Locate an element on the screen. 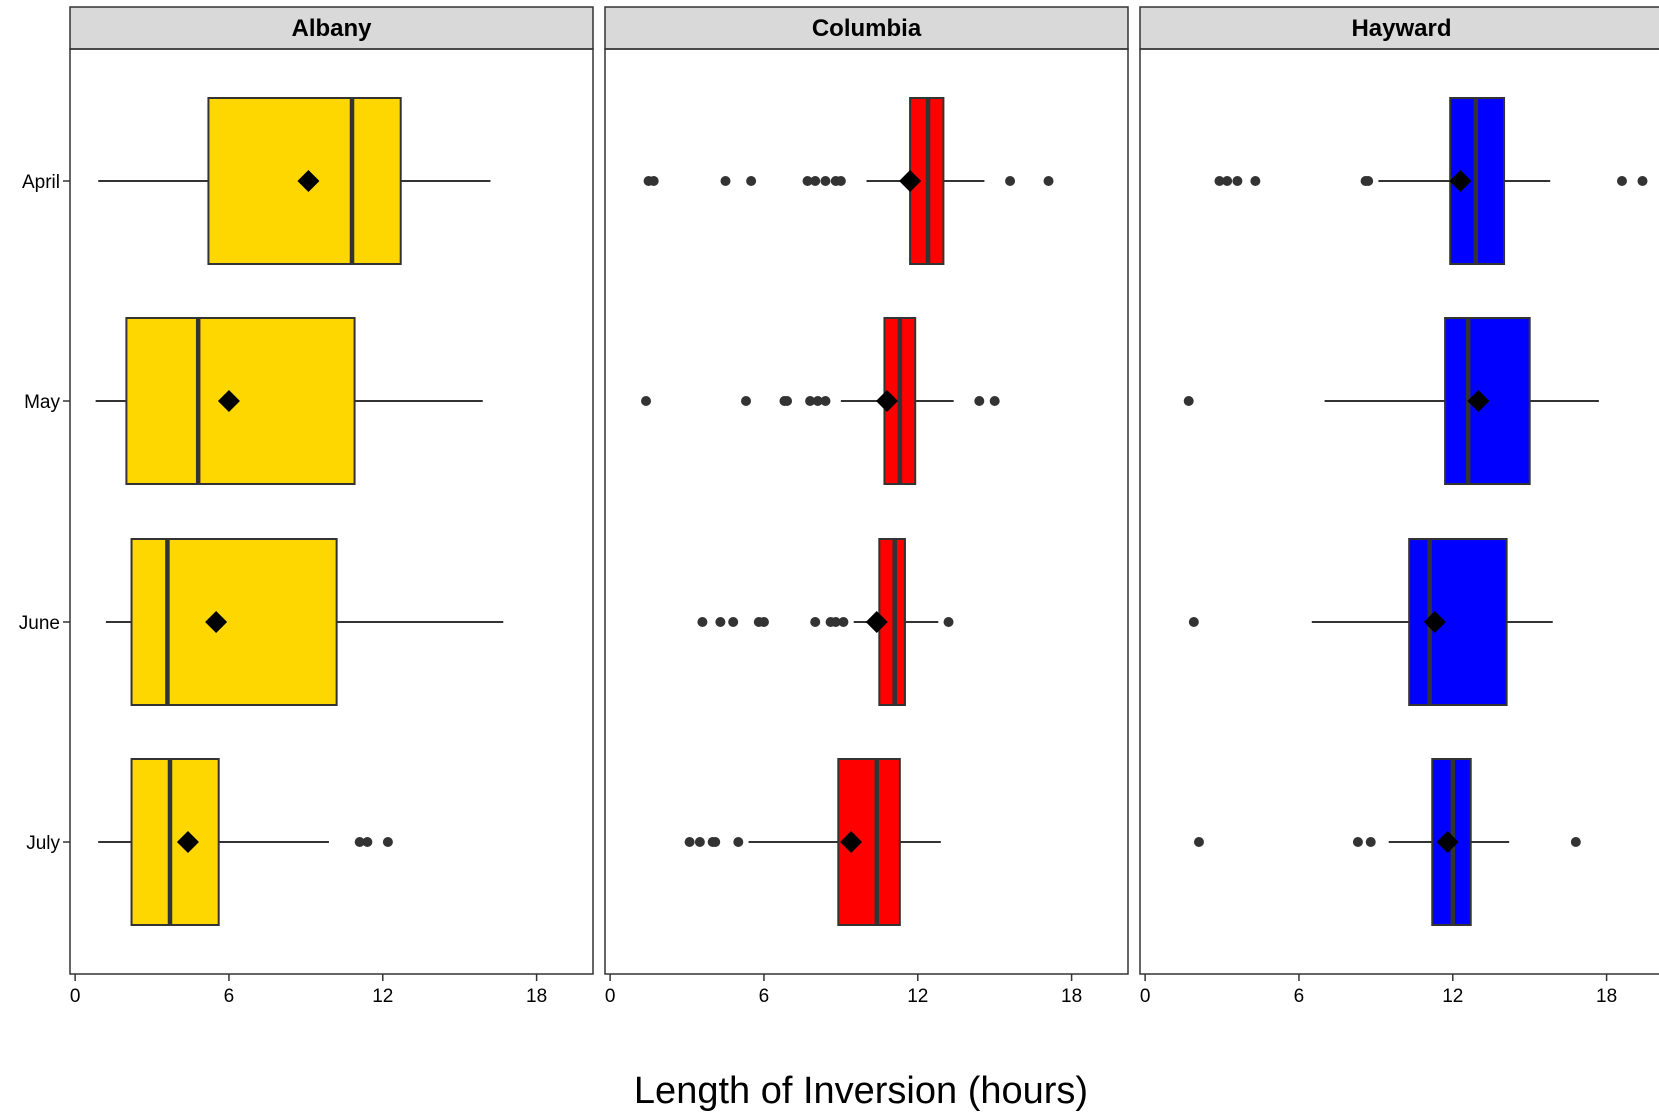 The width and height of the screenshot is (1659, 1114). facet-strip-label: Albany is located at coordinates (331, 28).